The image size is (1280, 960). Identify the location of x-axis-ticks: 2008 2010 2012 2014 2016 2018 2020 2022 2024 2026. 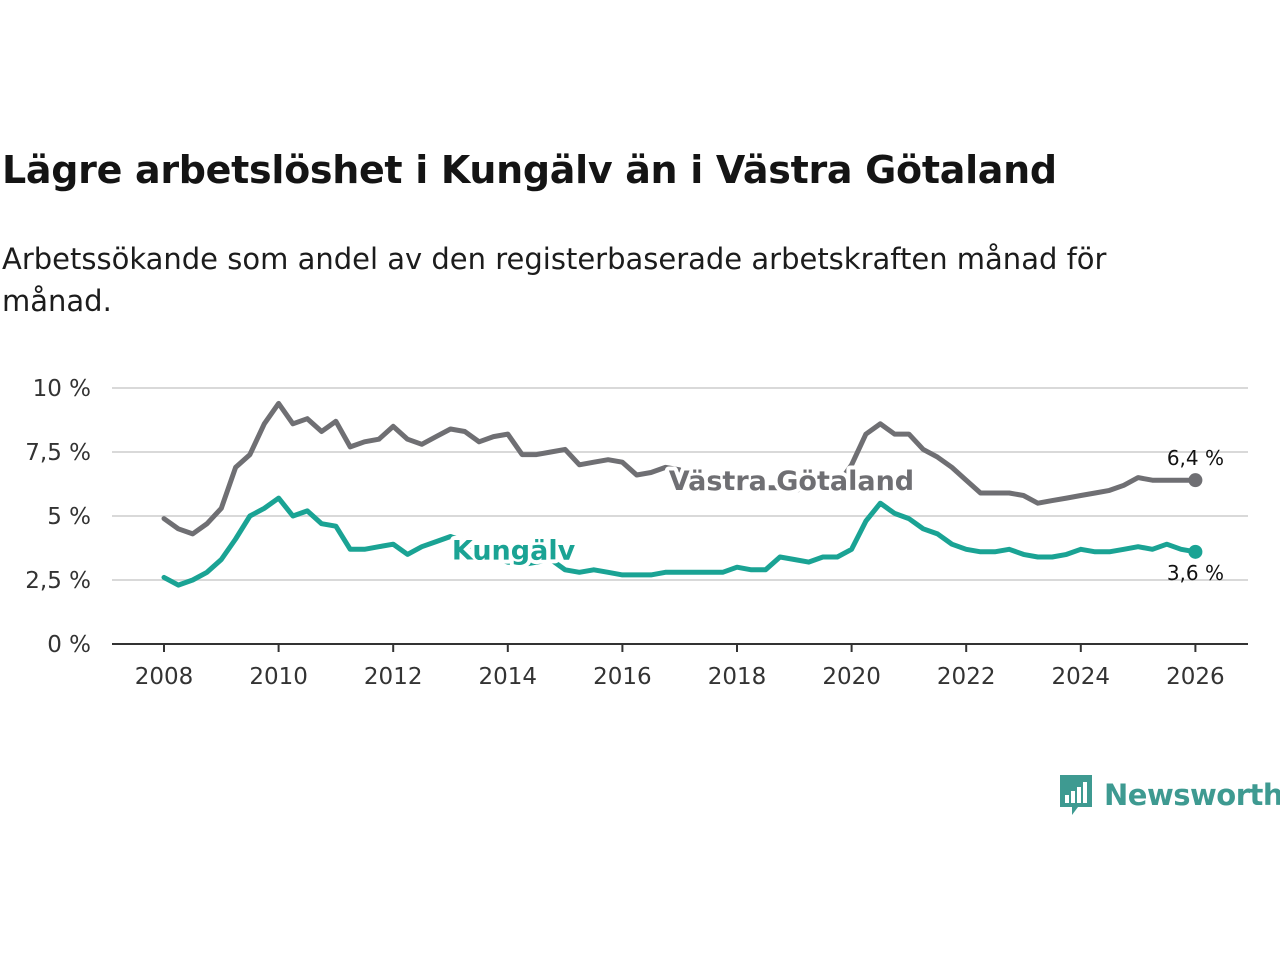
(680, 667).